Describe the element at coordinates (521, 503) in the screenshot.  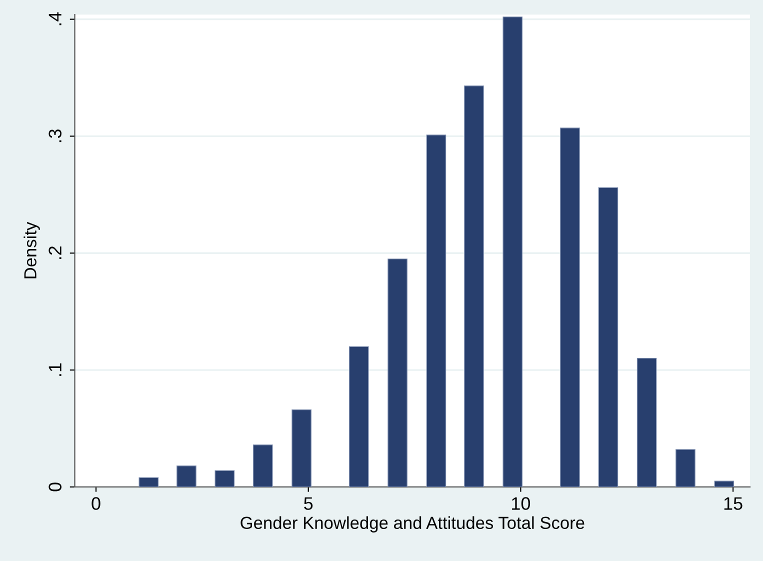
I see `x-tick-label: 10` at that location.